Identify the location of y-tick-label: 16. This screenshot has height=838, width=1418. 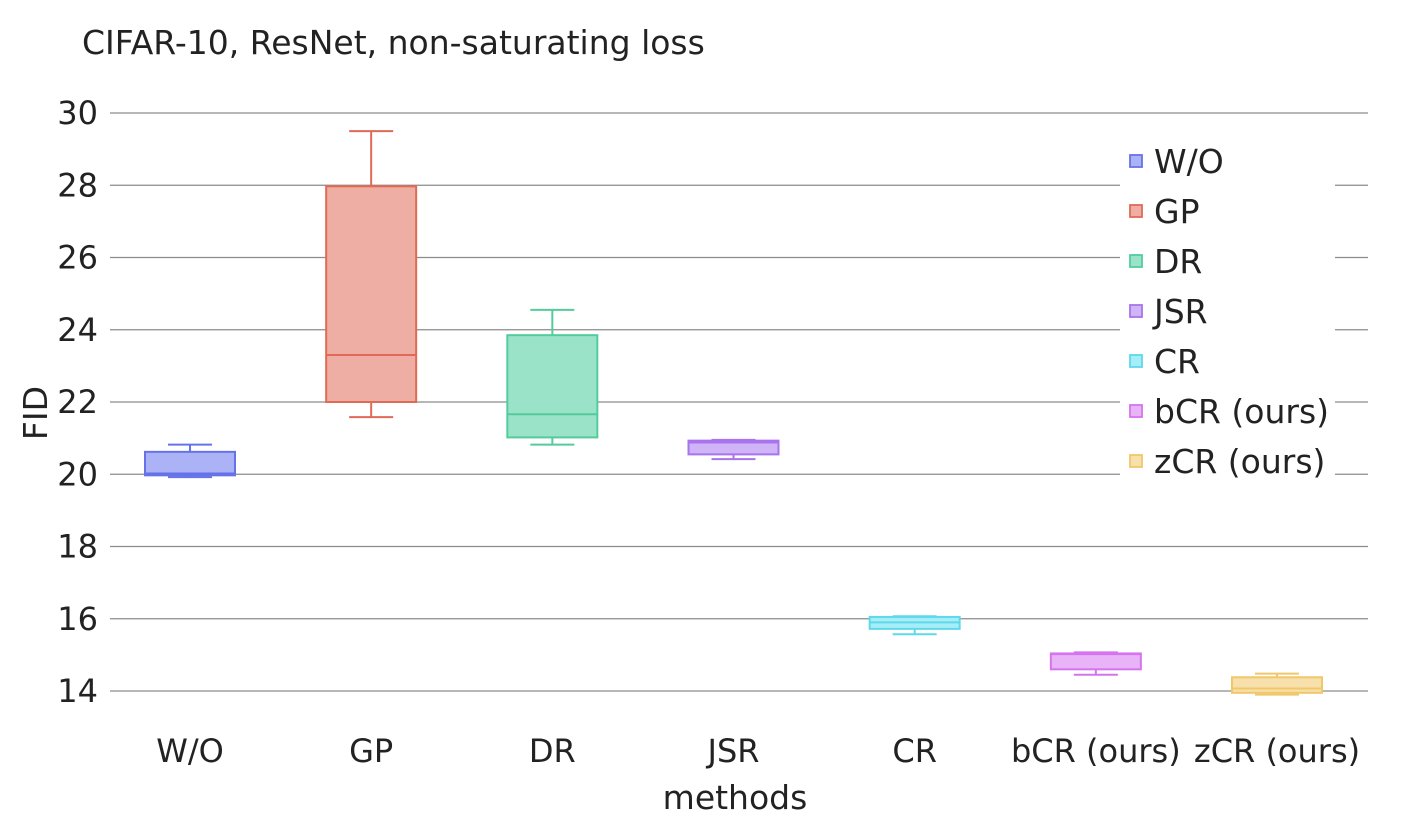
(77, 619).